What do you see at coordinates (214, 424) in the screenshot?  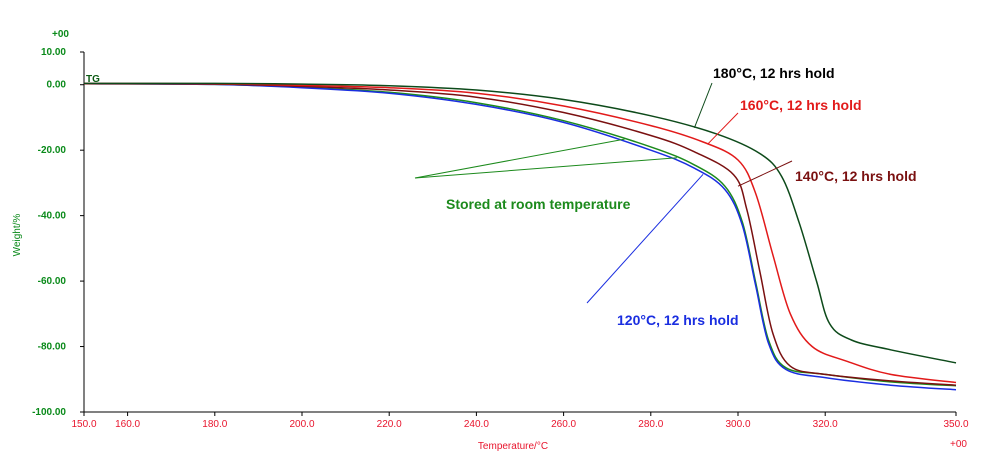 I see `x-tick-label: 180.0` at bounding box center [214, 424].